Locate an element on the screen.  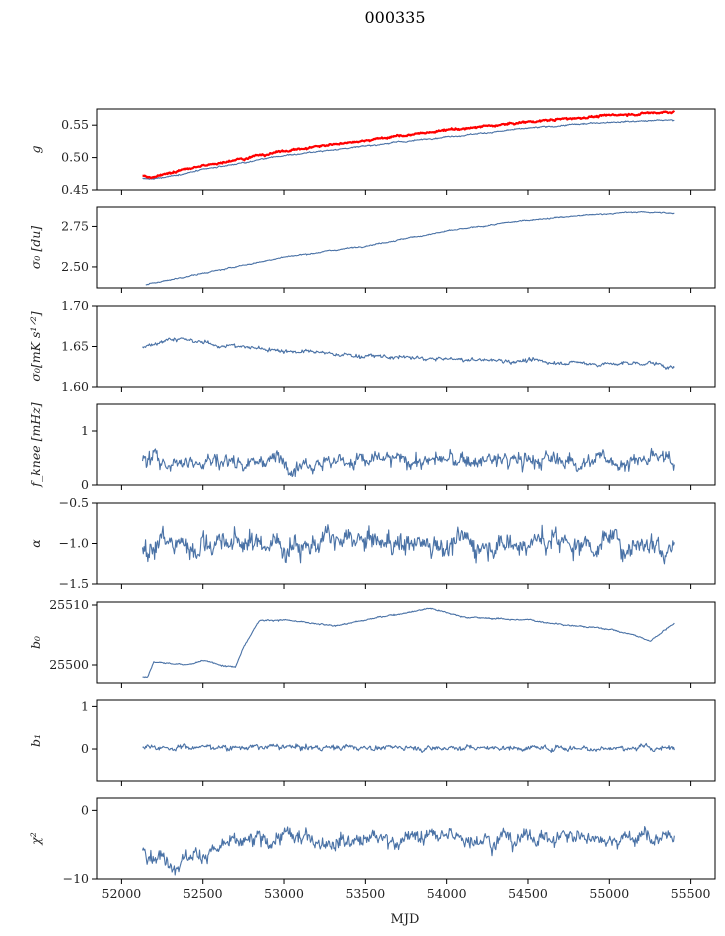
y-axis-label-sigma0_mk: σ₀[mK s¹ᐟ²] is located at coordinates (35, 346).